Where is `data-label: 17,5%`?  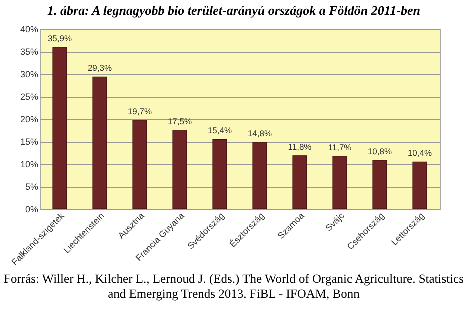
data-label: 17,5% is located at coordinates (180, 121).